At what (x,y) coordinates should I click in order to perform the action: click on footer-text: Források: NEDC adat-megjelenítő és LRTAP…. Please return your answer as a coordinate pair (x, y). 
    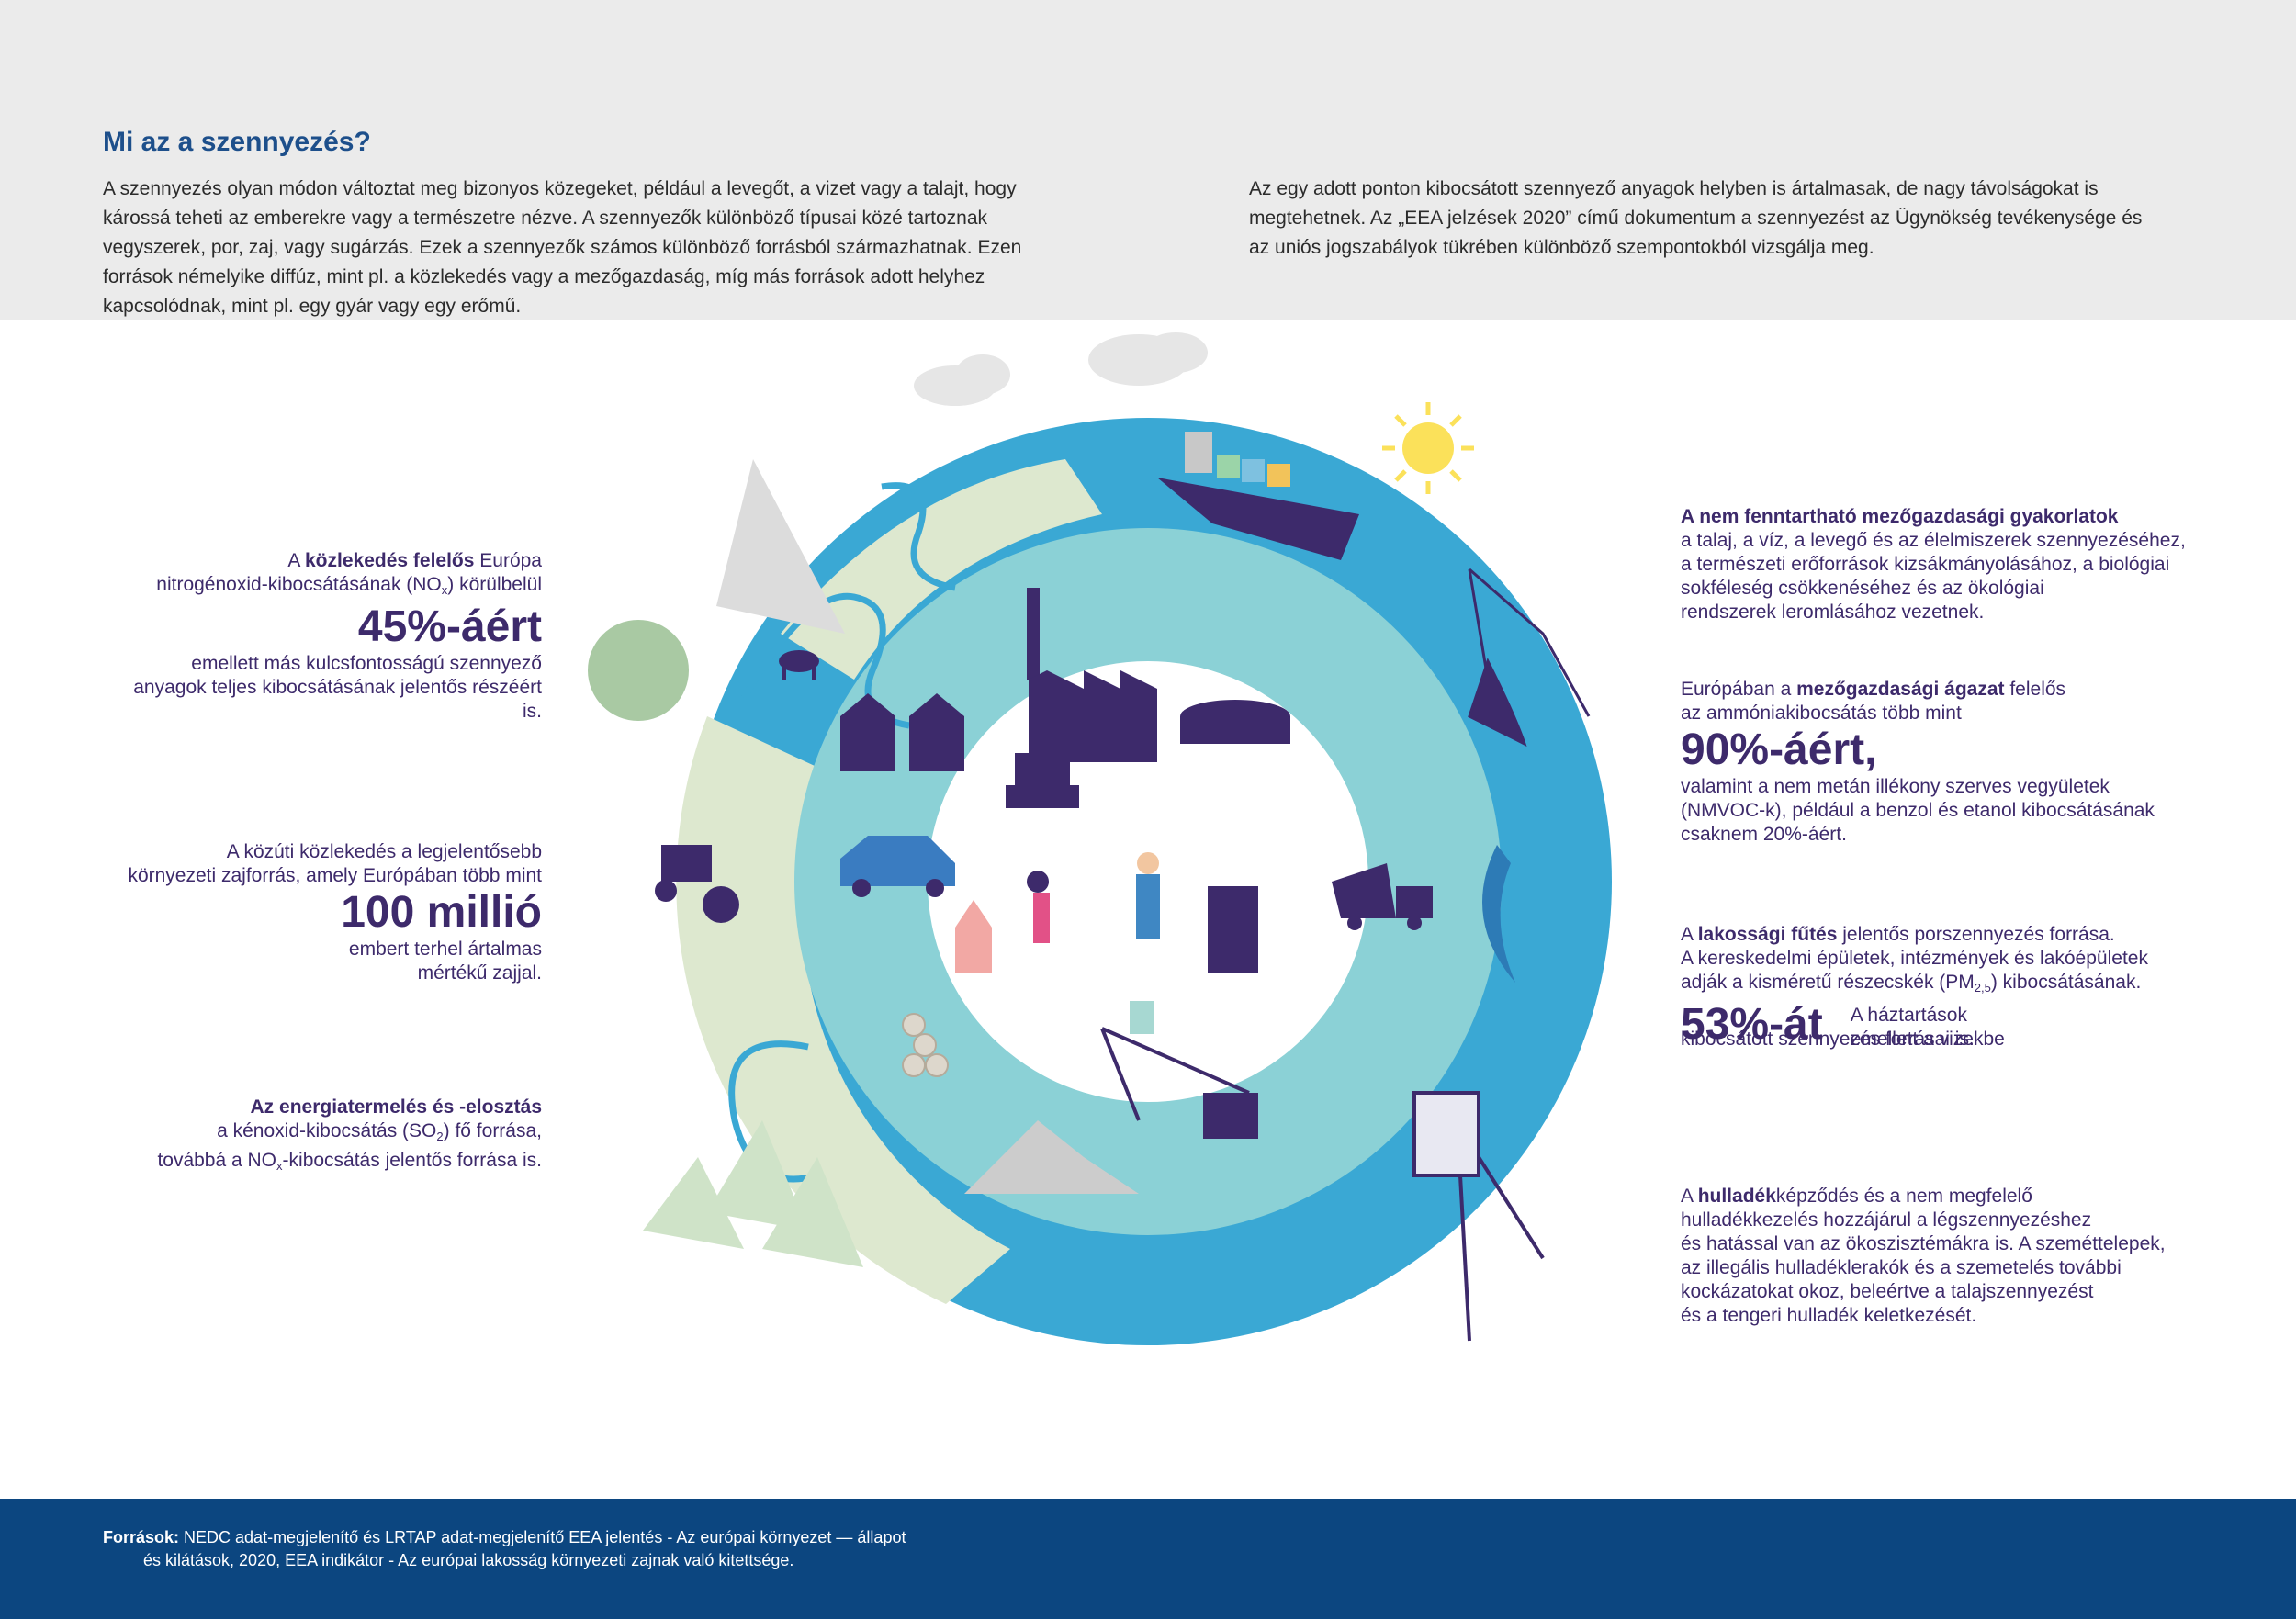
    Looking at the image, I should click on (504, 1548).